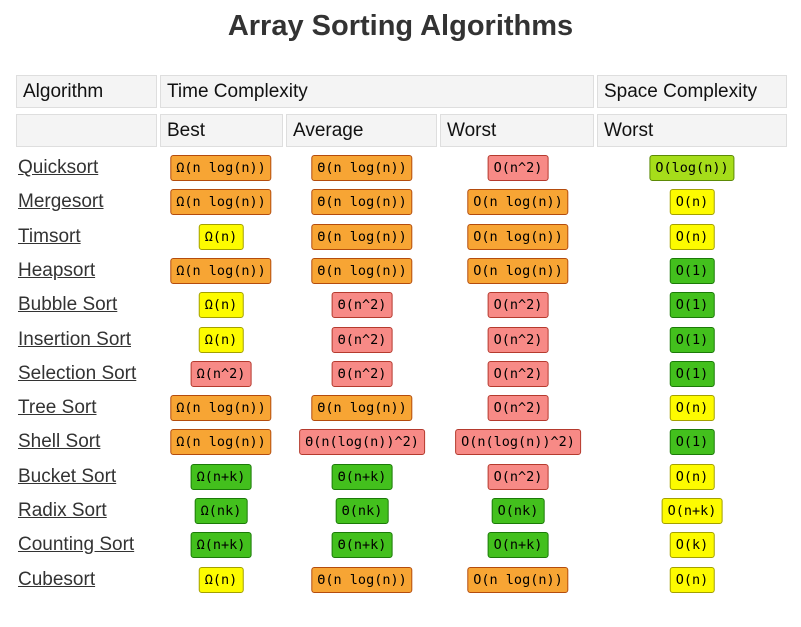  What do you see at coordinates (58, 167) in the screenshot?
I see `algorithm-link: Quicksort` at bounding box center [58, 167].